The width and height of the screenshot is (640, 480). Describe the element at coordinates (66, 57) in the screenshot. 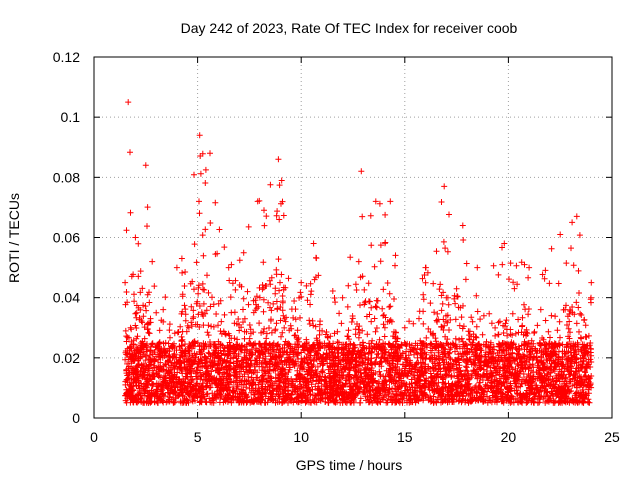

I see `y-tick-label: 0.12` at that location.